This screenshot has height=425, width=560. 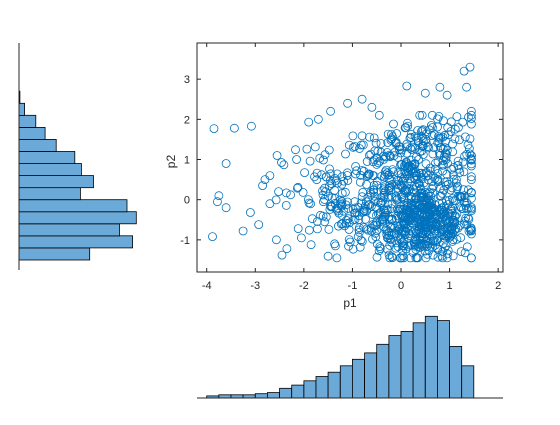 I want to click on x-tick-label: -1, so click(x=353, y=286).